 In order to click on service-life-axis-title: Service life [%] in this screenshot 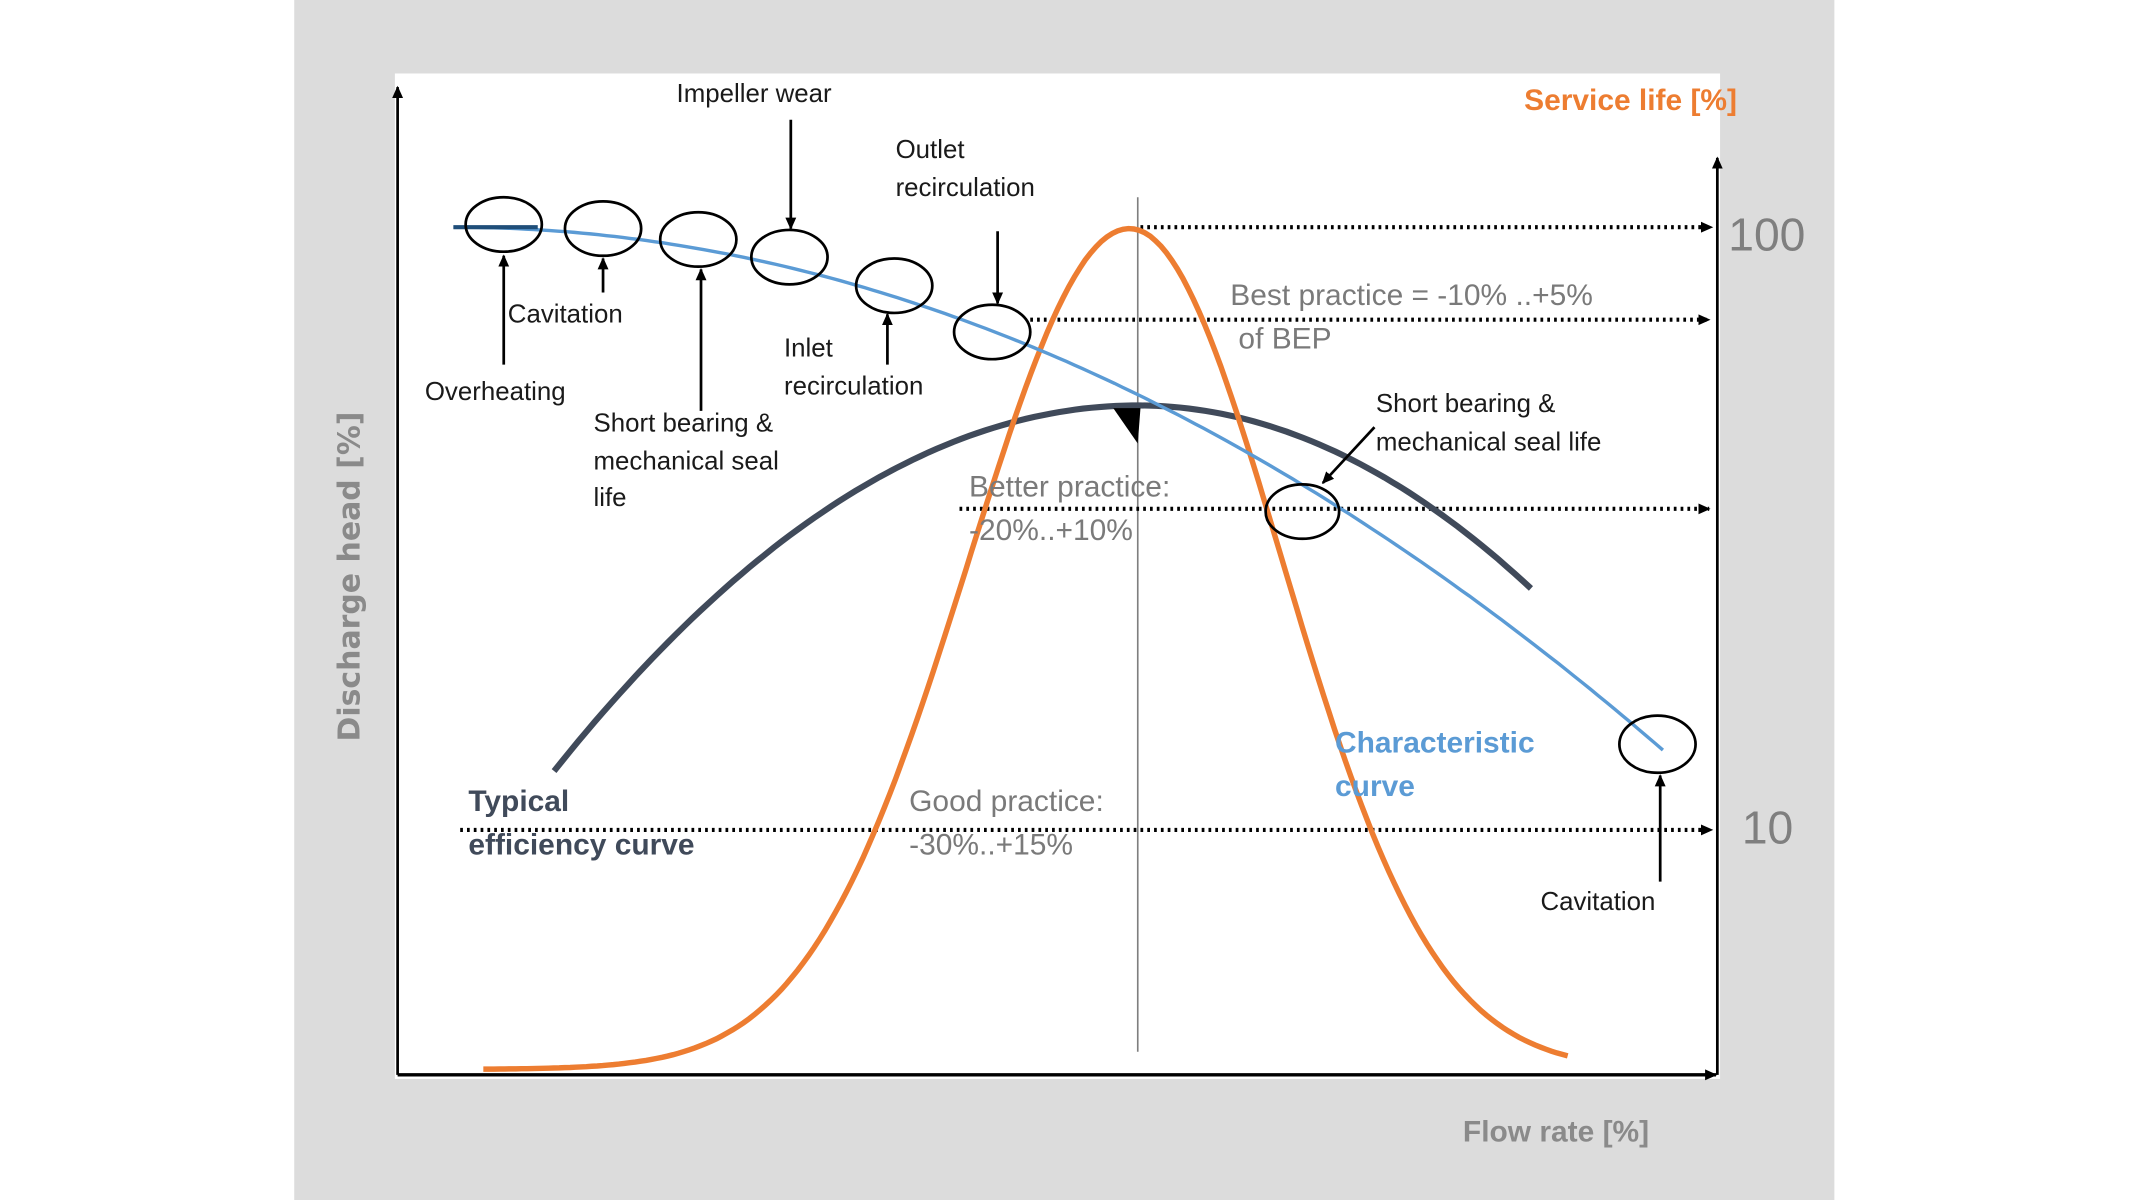, I will do `click(1630, 100)`.